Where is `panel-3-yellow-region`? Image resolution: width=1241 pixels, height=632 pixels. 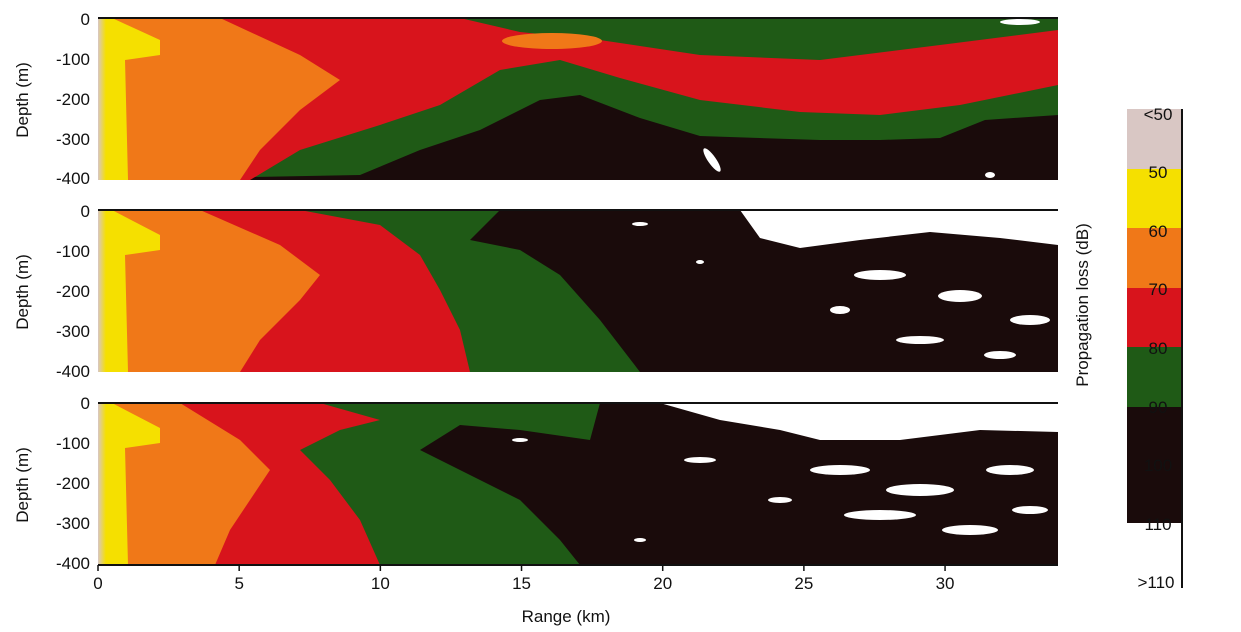
panel-3-yellow-region is located at coordinates (129, 484).